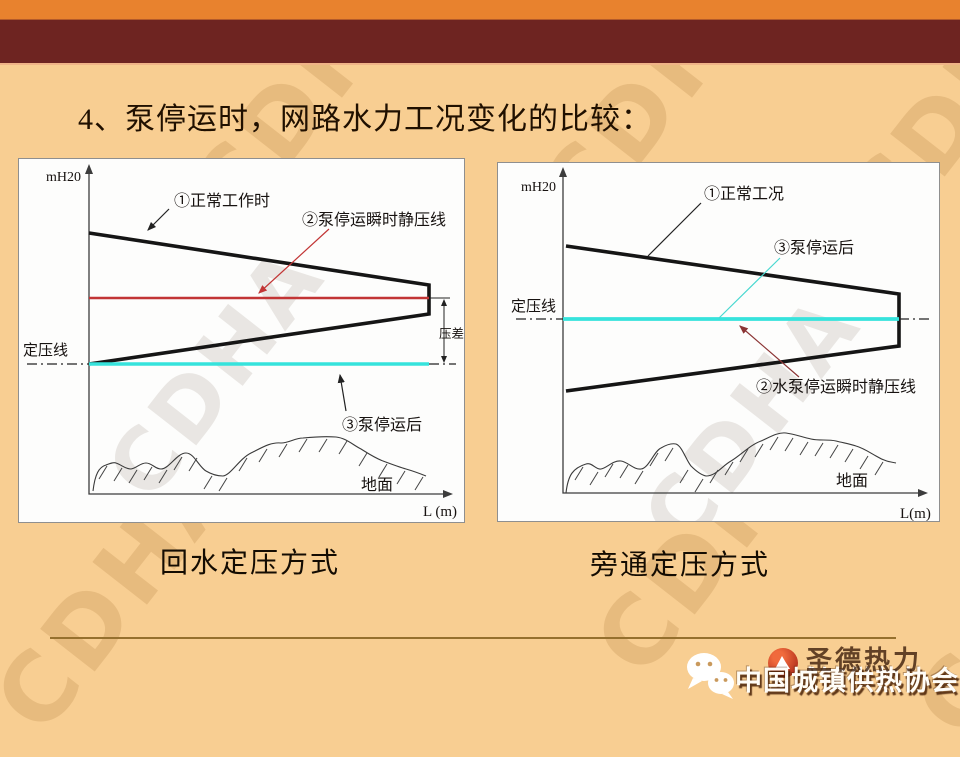 This screenshot has height=757, width=960. I want to click on label-instant-static: ②水泵停运瞬时静压线, so click(836, 387).